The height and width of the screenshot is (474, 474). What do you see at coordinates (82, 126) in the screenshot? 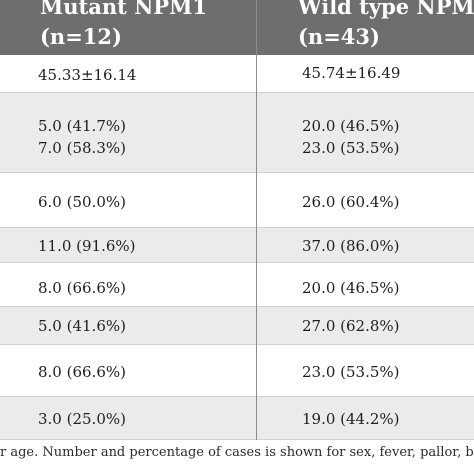
I see `cell-mutant-2a: 5.0 (41.7%)` at bounding box center [82, 126].